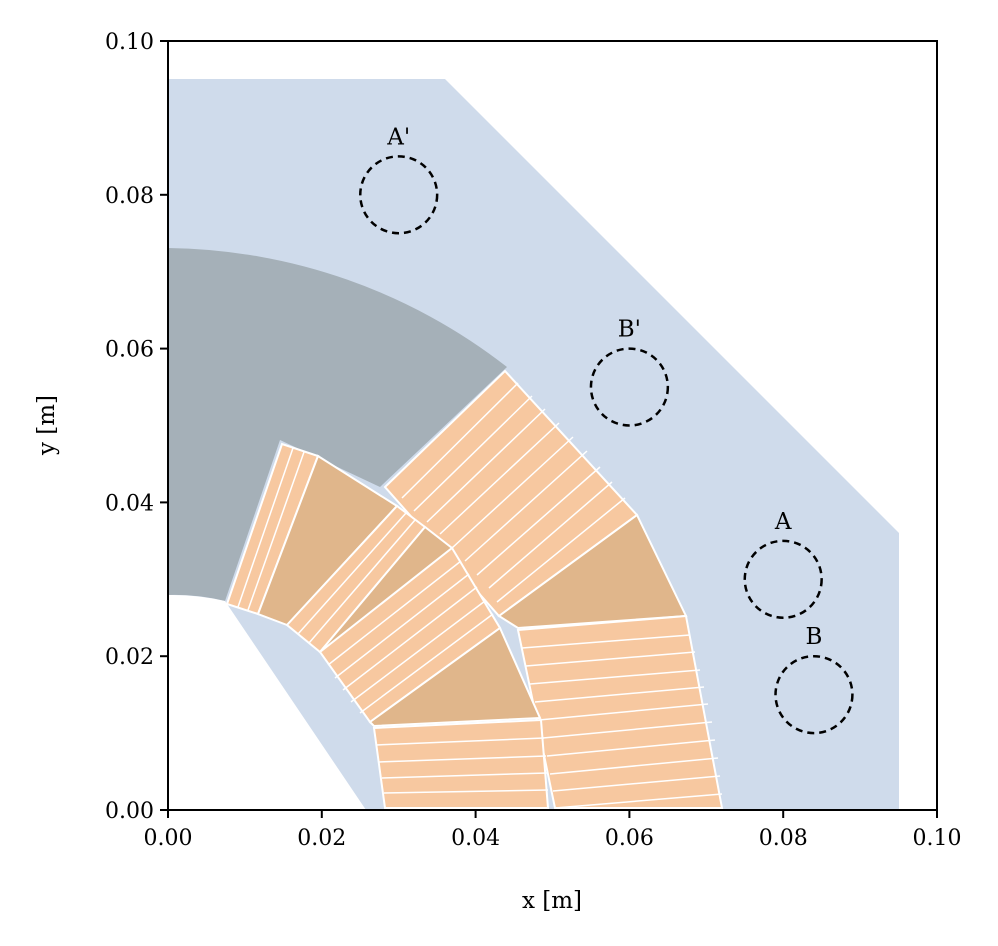 The width and height of the screenshot is (998, 946). Describe the element at coordinates (783, 838) in the screenshot. I see `x-tick-label: 0.08` at that location.